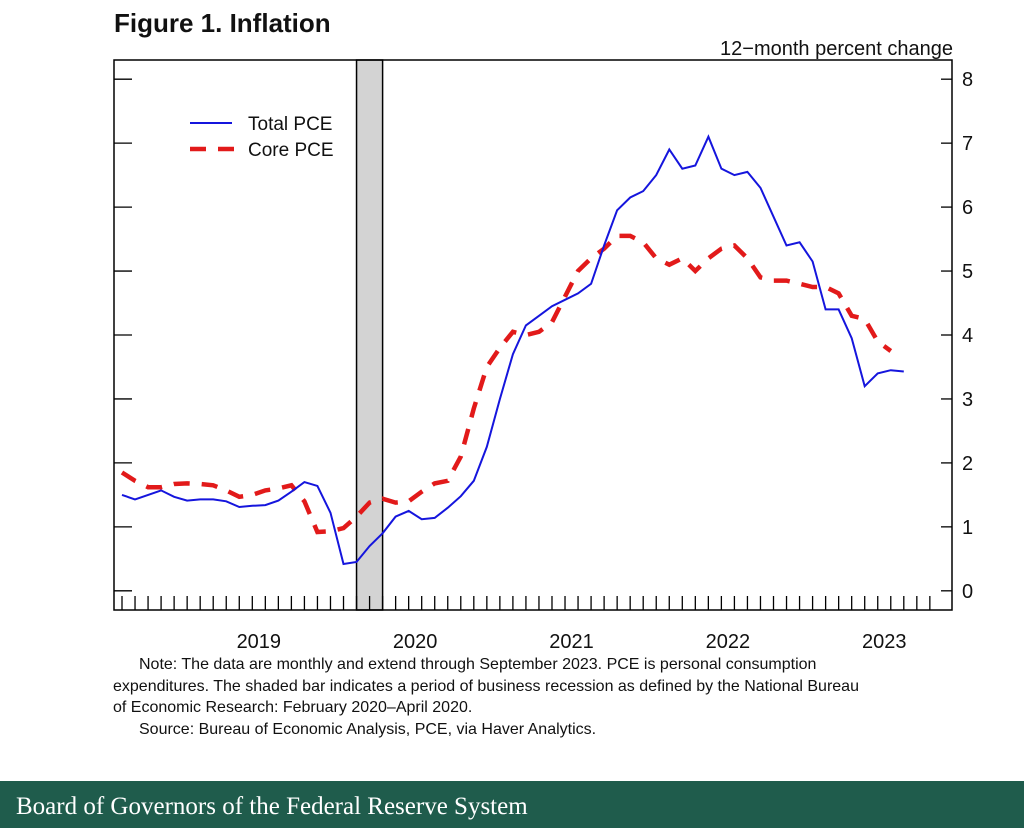 The width and height of the screenshot is (1024, 828). Describe the element at coordinates (571, 640) in the screenshot. I see `x-tick-label: 2021` at that location.